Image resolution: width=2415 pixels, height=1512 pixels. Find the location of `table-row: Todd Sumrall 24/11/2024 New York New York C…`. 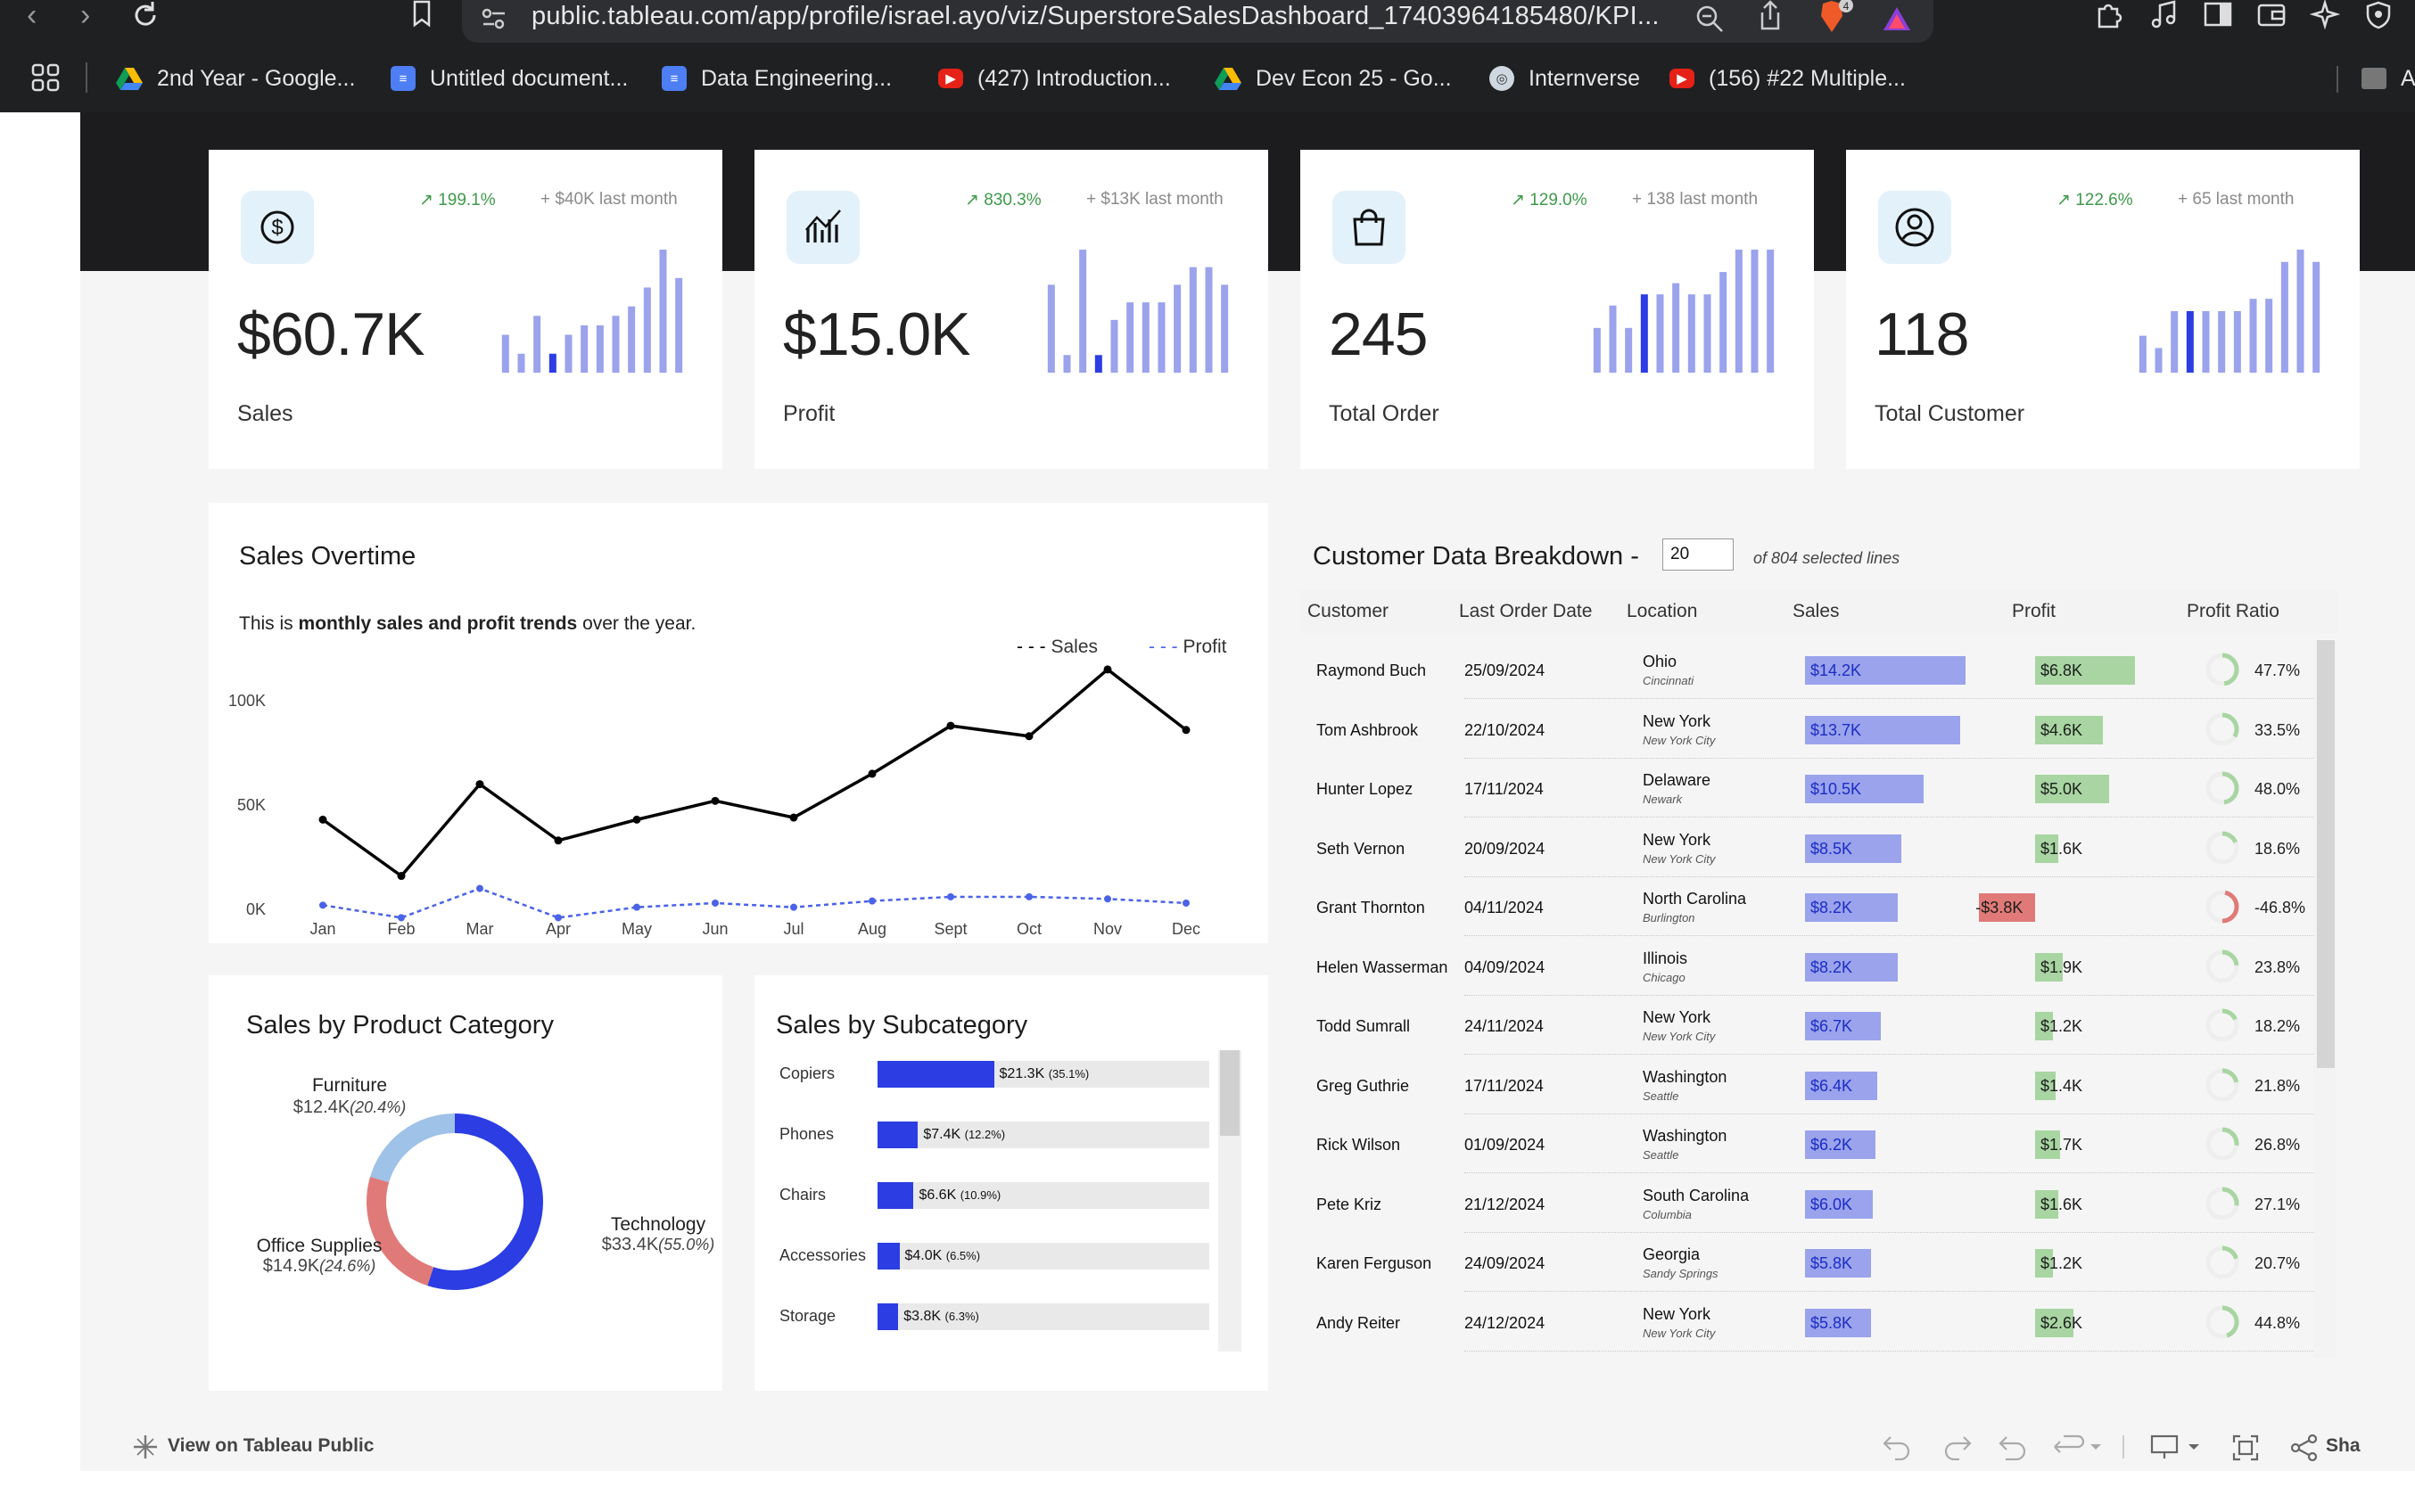

table-row: Todd Sumrall 24/11/2024 New York New York C… is located at coordinates (1808, 1025).